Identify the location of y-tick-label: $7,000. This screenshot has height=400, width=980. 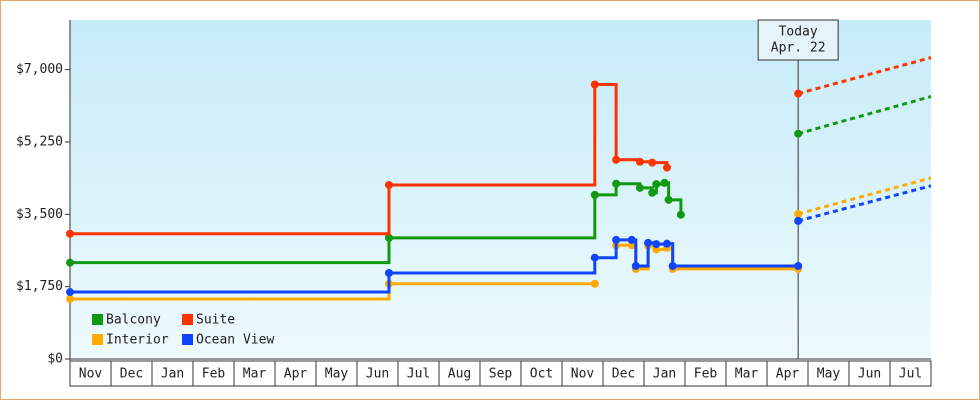
(39, 69).